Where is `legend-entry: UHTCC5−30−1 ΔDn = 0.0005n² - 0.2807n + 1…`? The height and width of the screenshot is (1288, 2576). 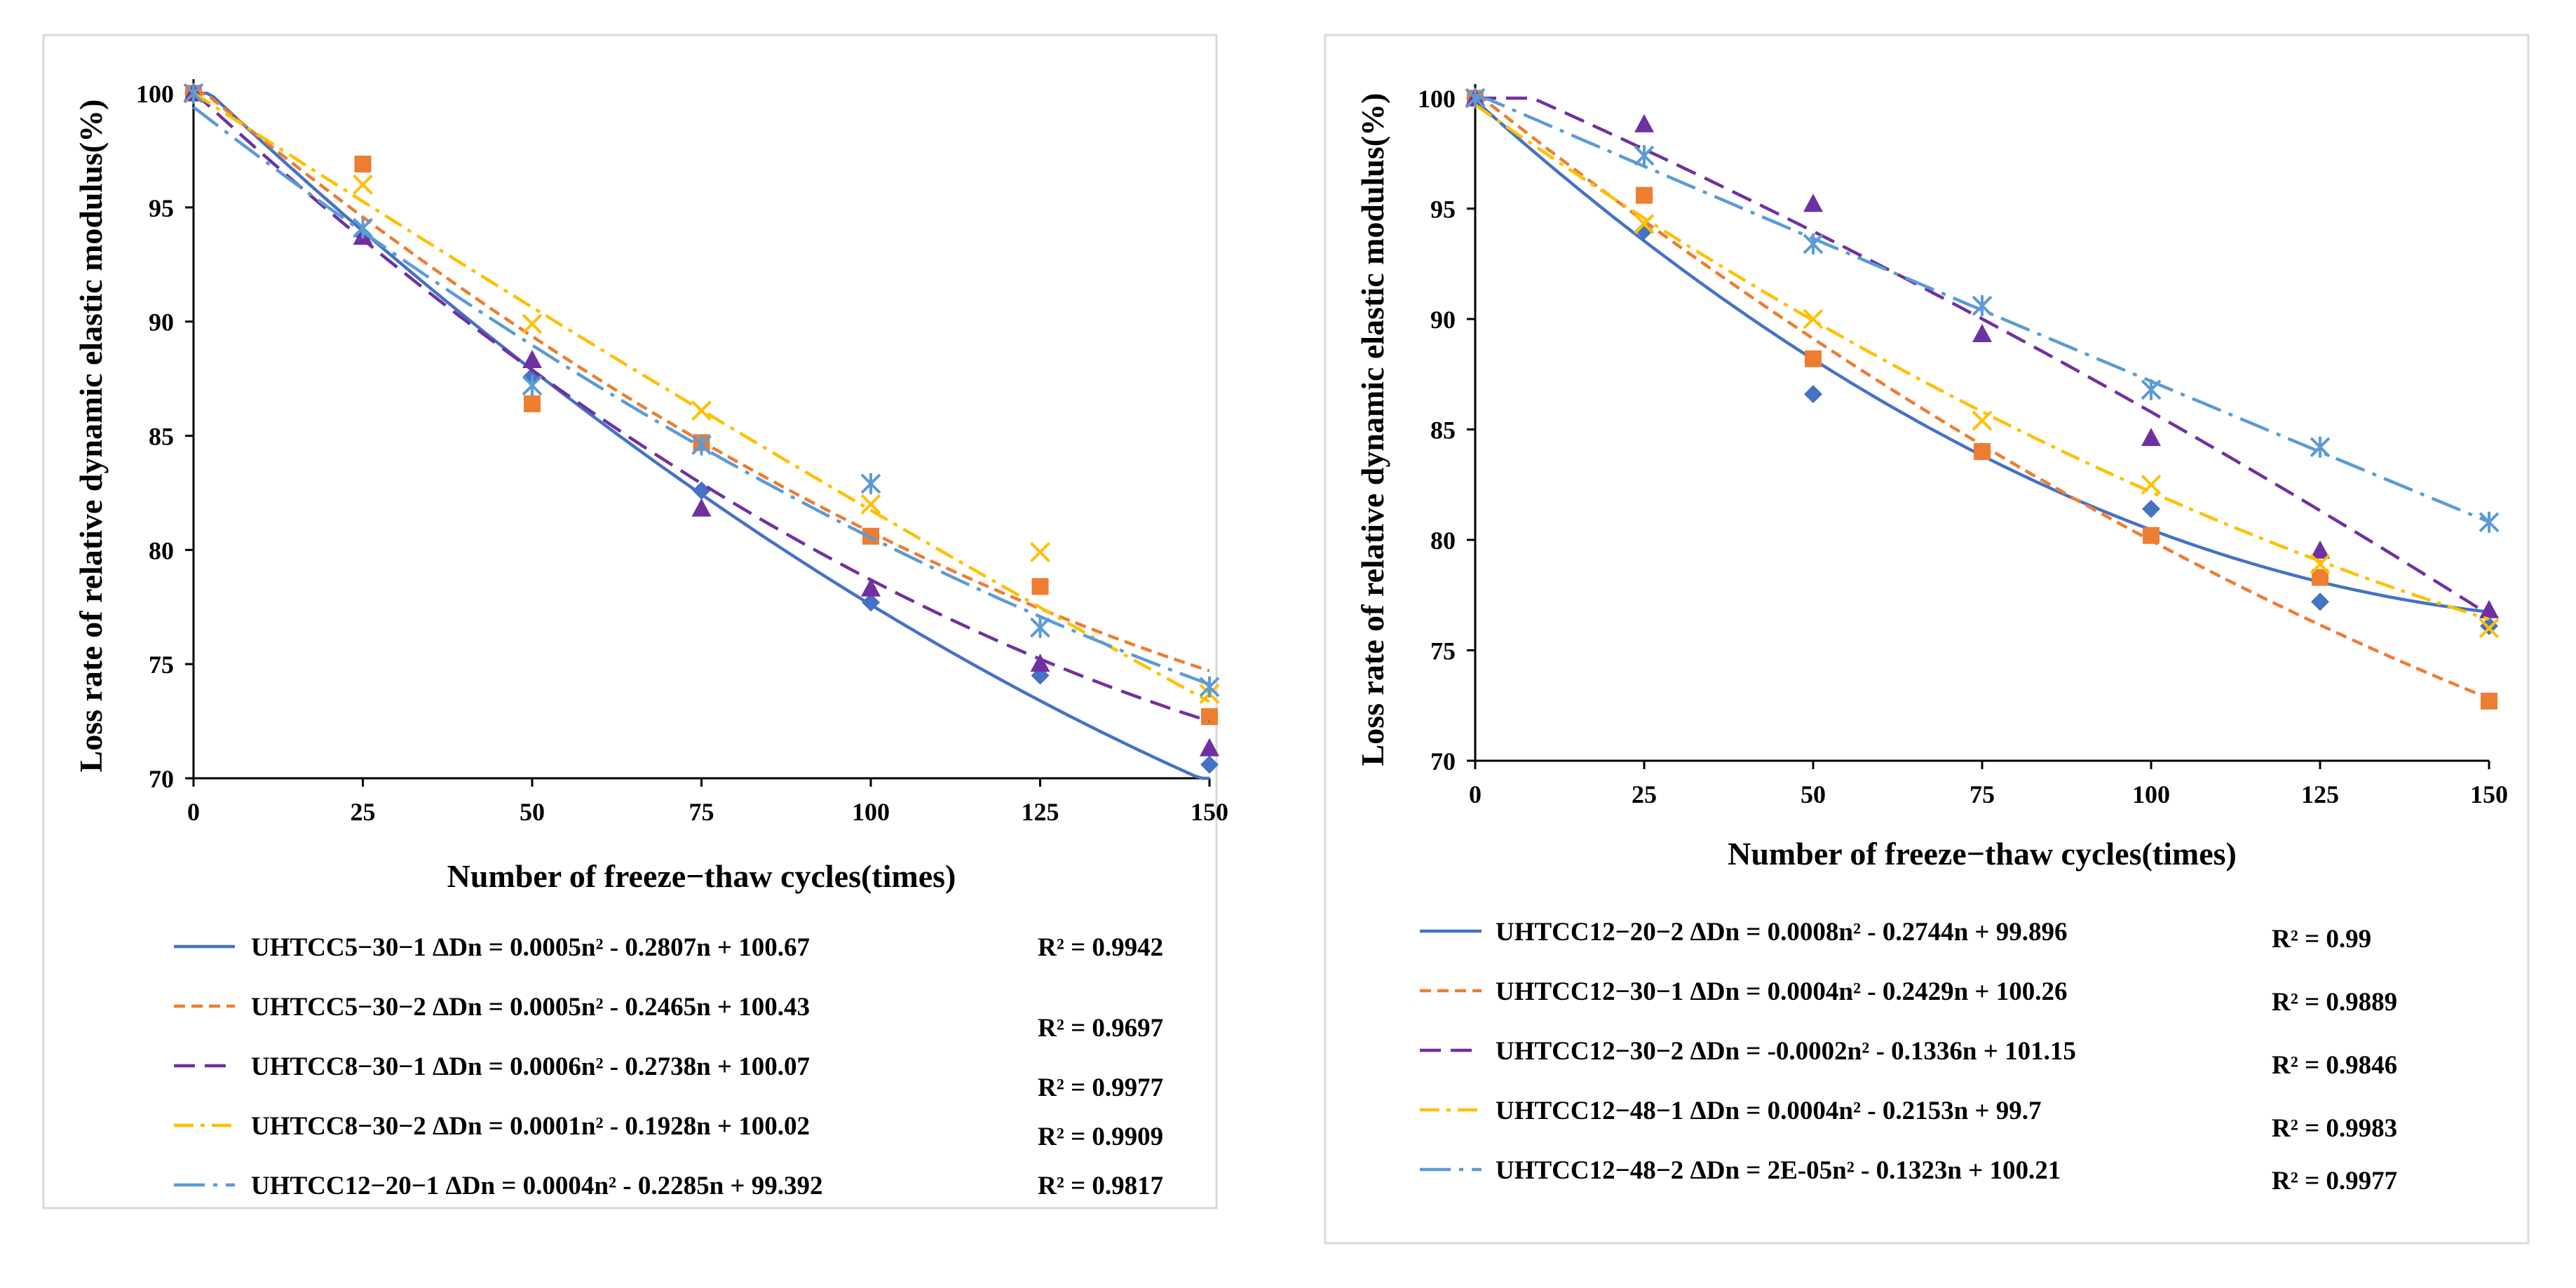
legend-entry: UHTCC5−30−1 ΔDn = 0.0005n² - 0.2807n + 1… is located at coordinates (668, 947).